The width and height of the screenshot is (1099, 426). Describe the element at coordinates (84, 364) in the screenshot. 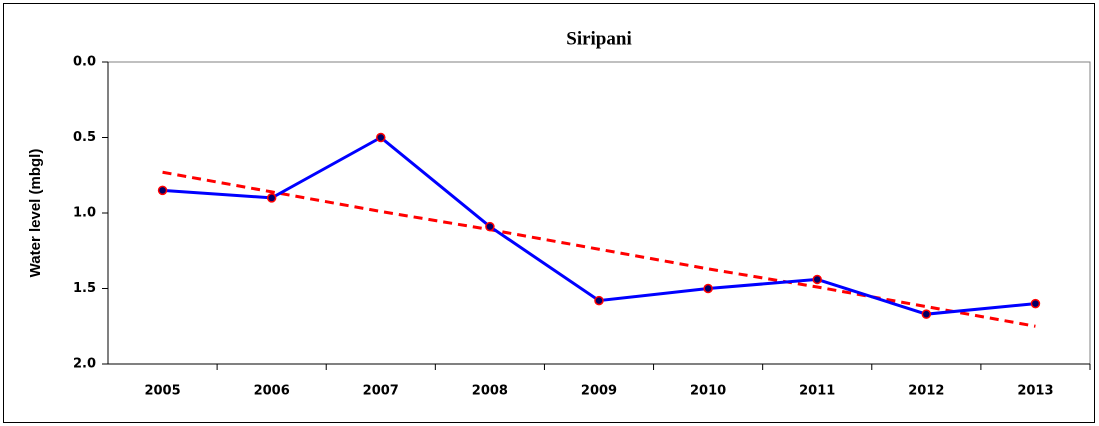

I see `y-tick-label: 2.0` at that location.